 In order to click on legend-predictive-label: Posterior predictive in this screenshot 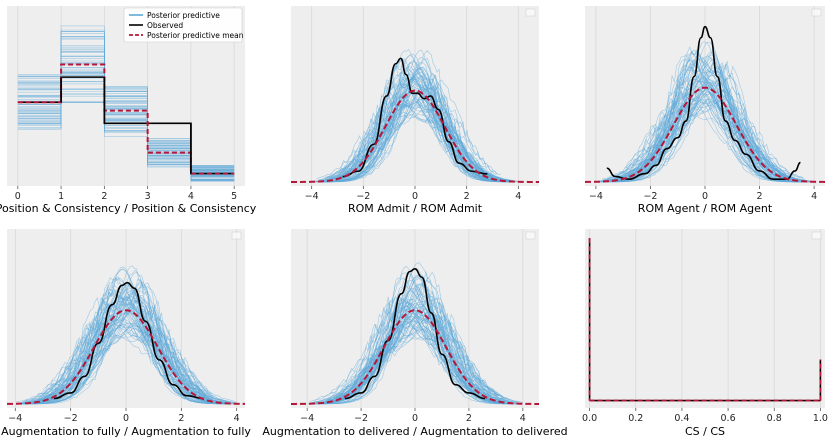, I will do `click(183, 15)`.